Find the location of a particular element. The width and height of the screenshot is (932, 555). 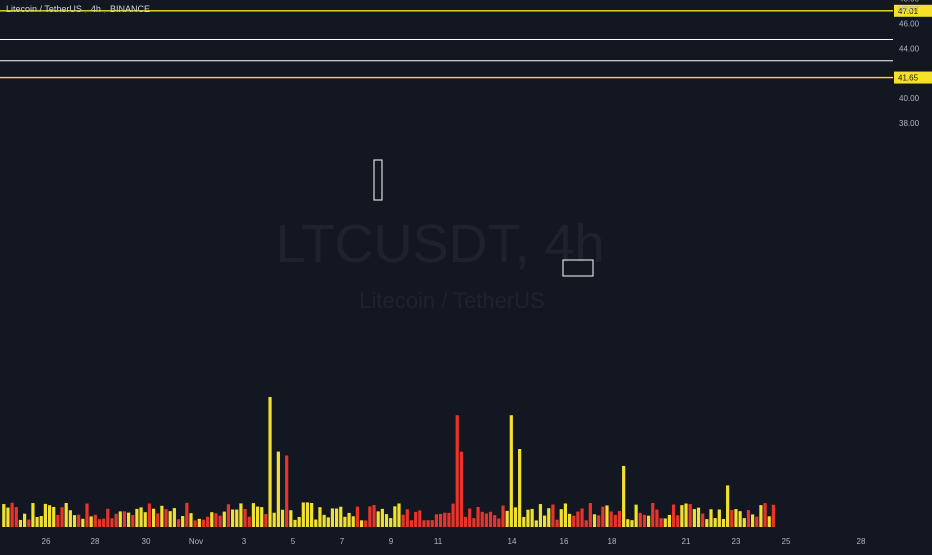

x-tick-label: 3 is located at coordinates (244, 541).